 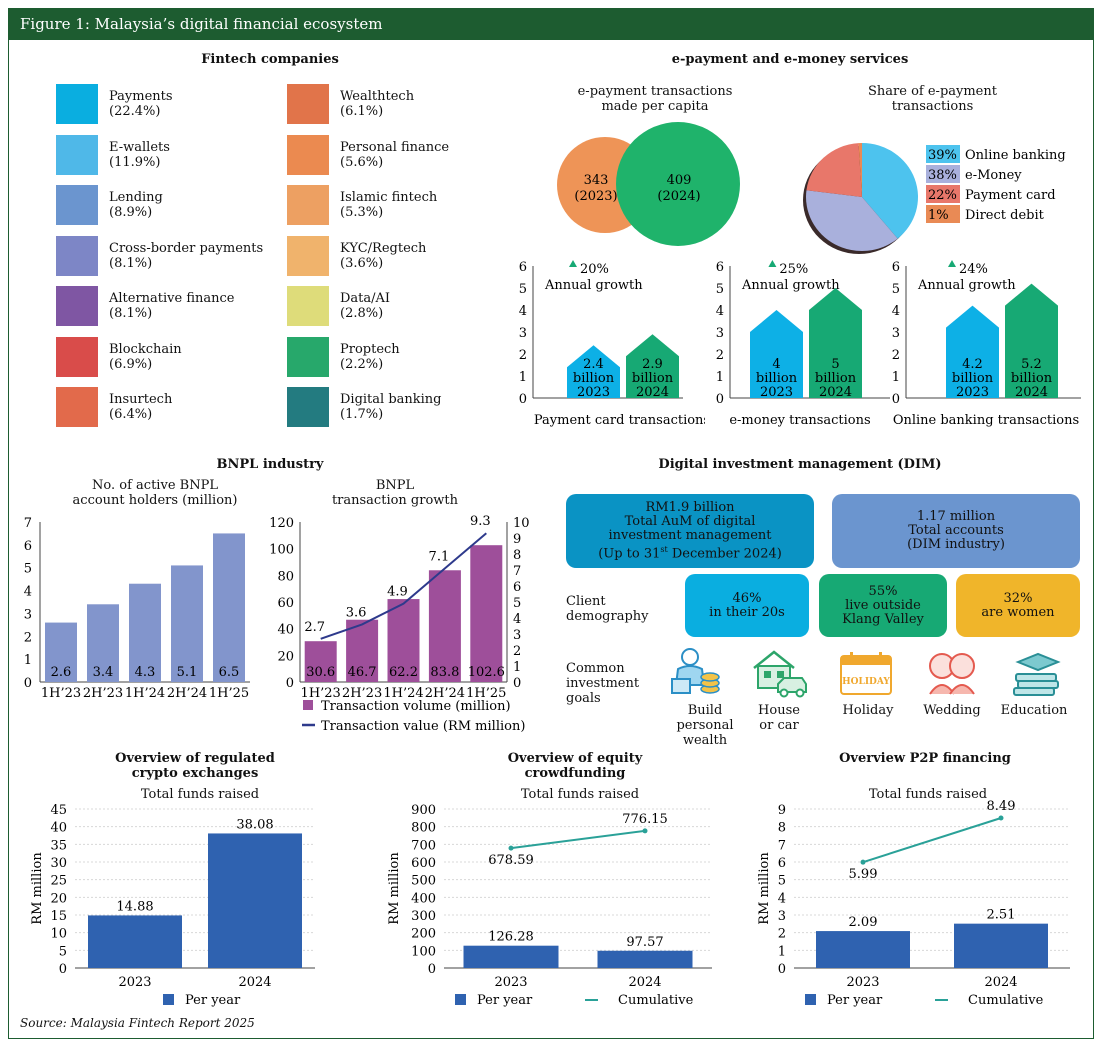 I want to click on pie-legend-pct: 39%, so click(x=942, y=155).